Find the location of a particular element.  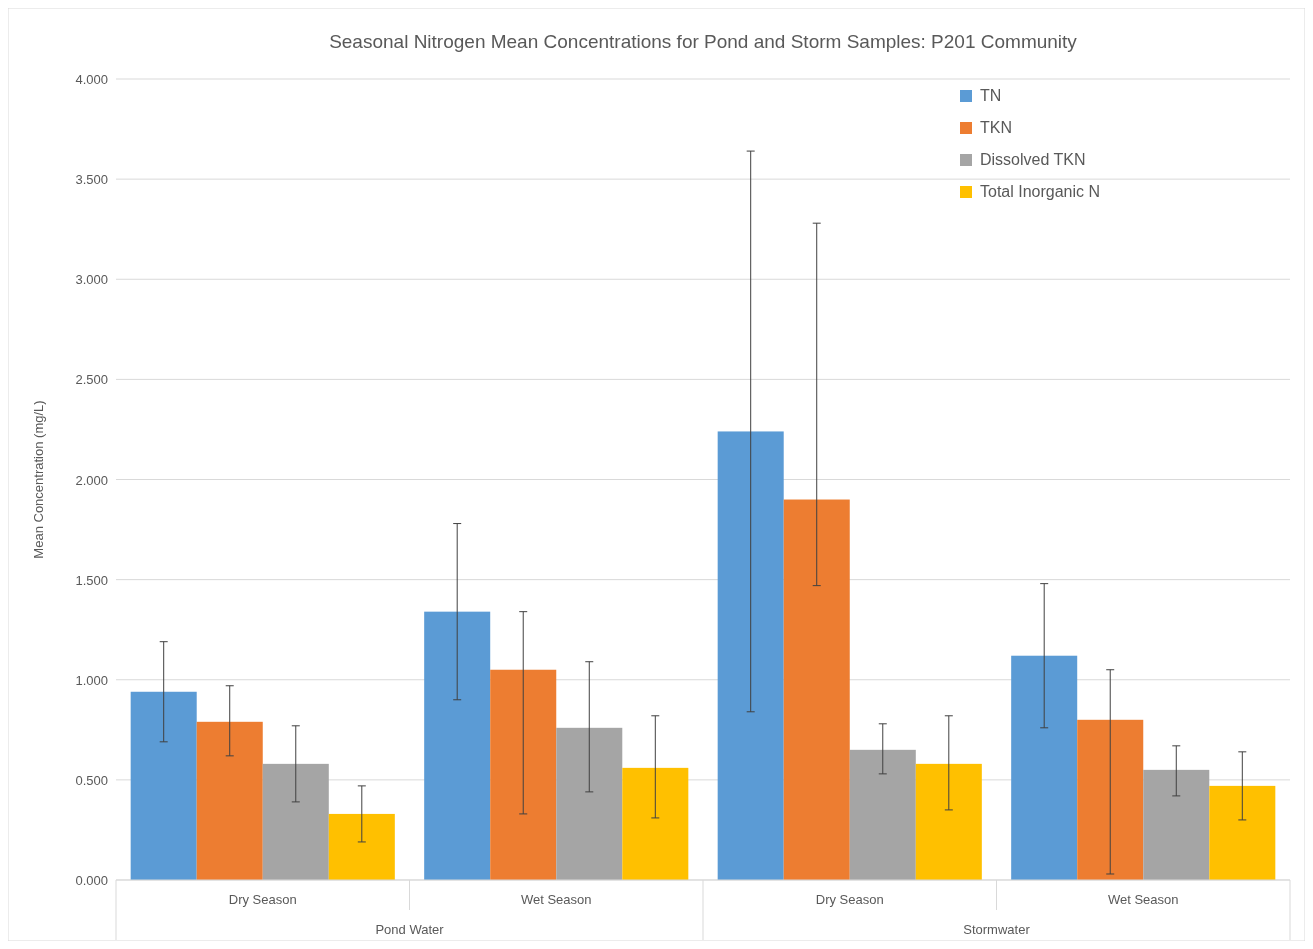

y-tick-label: 1.500 is located at coordinates (91, 580).